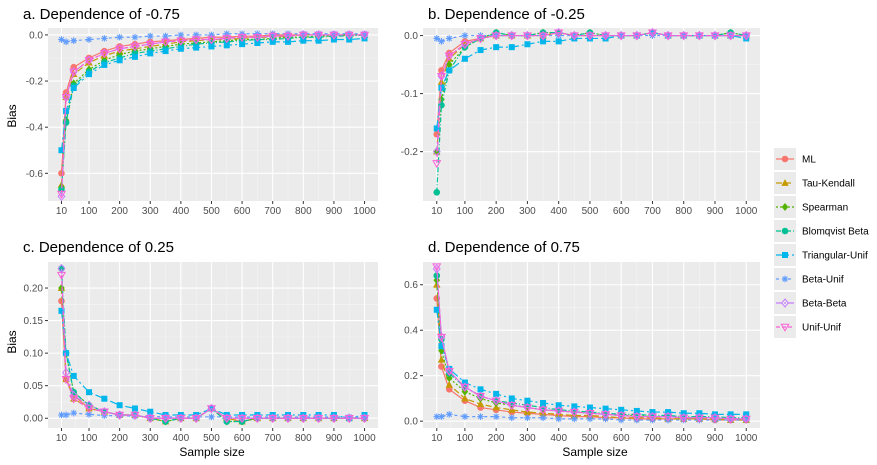 This screenshot has width=877, height=465. Describe the element at coordinates (35, 128) in the screenshot. I see `y-tick-label: -0.4` at that location.